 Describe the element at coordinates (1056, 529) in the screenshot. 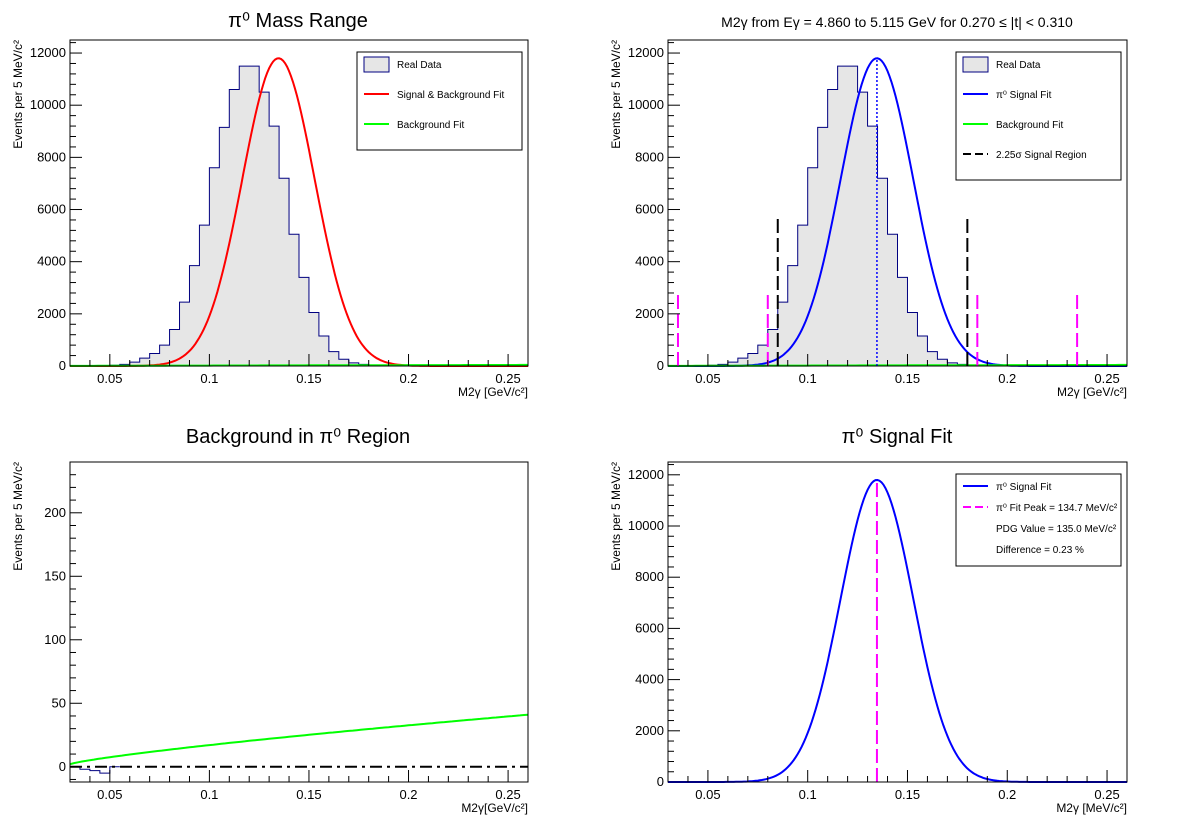

I see `legend-entry: PDG Value = 135.0 MeV/c²` at that location.